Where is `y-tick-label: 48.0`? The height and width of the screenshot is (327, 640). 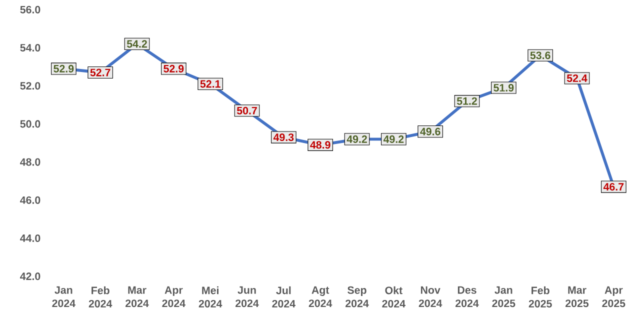
y-tick-label: 48.0 is located at coordinates (30, 162).